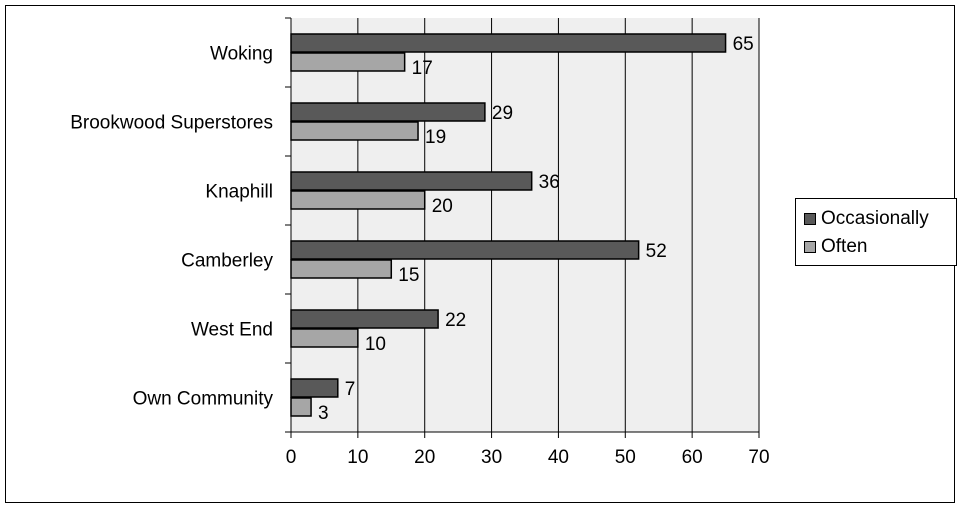 Image resolution: width=958 pixels, height=506 pixels. Describe the element at coordinates (549, 182) in the screenshot. I see `data-label: 36` at that location.